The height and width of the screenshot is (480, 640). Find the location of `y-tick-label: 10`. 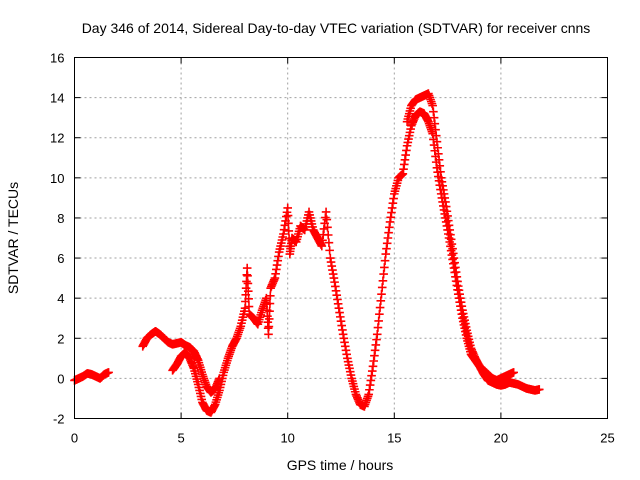

y-tick-label: 10 is located at coordinates (57, 178).